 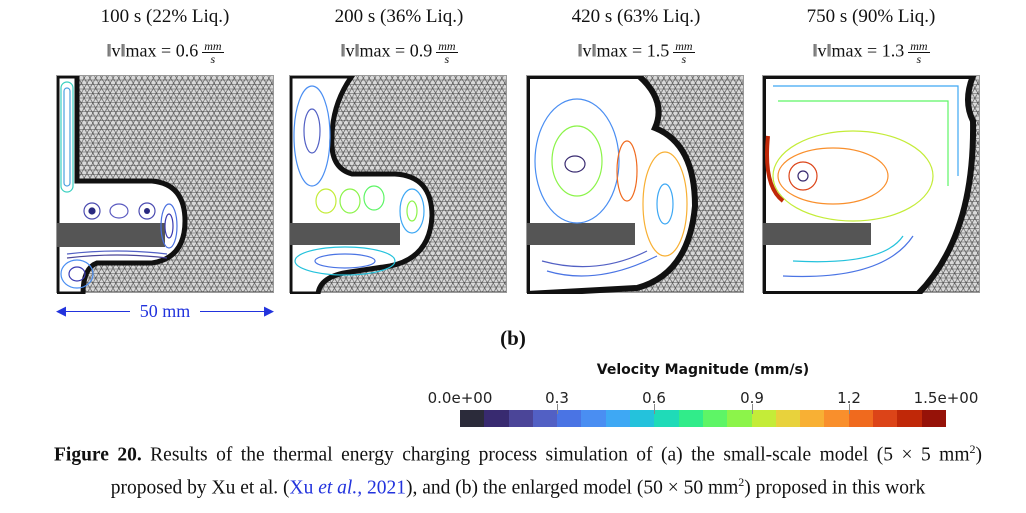 What do you see at coordinates (636, 52) in the screenshot?
I see `panel-3-vmax: ‖v‖max = 1.5 mm s` at bounding box center [636, 52].